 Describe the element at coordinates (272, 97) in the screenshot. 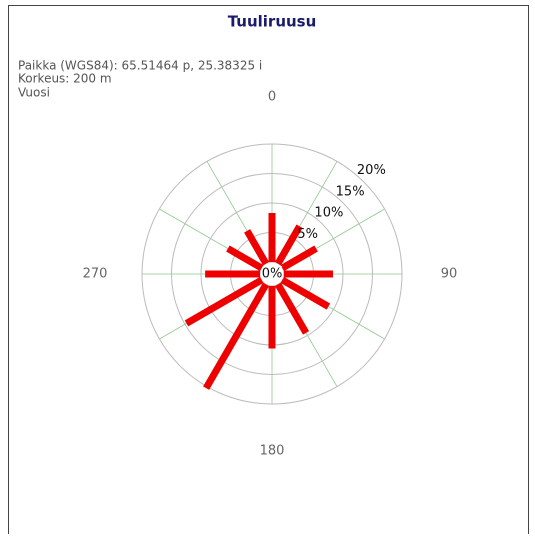

I see `direction-label: 0` at that location.